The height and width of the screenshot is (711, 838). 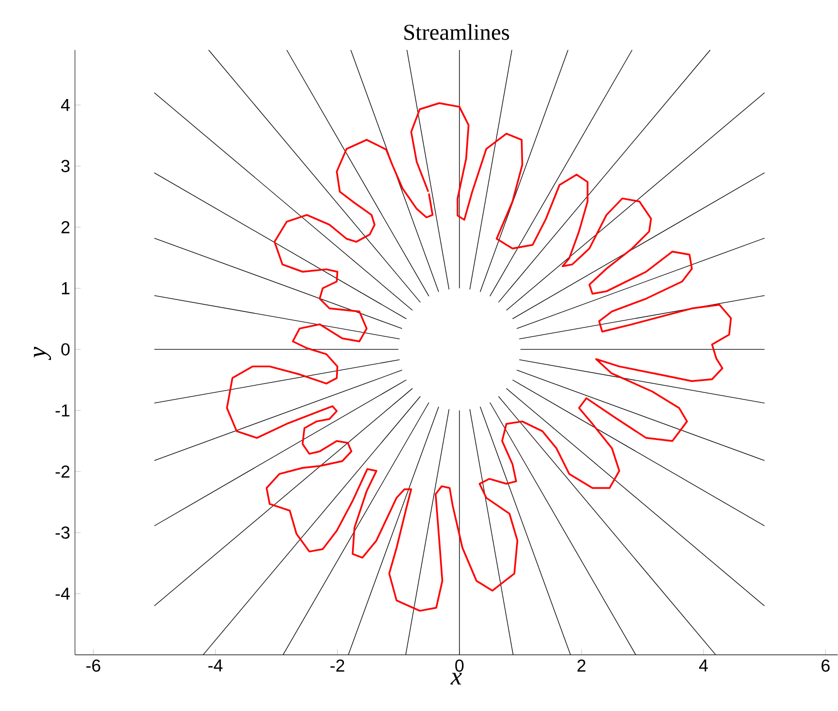 I want to click on y-axis-title: y, so click(x=43, y=353).